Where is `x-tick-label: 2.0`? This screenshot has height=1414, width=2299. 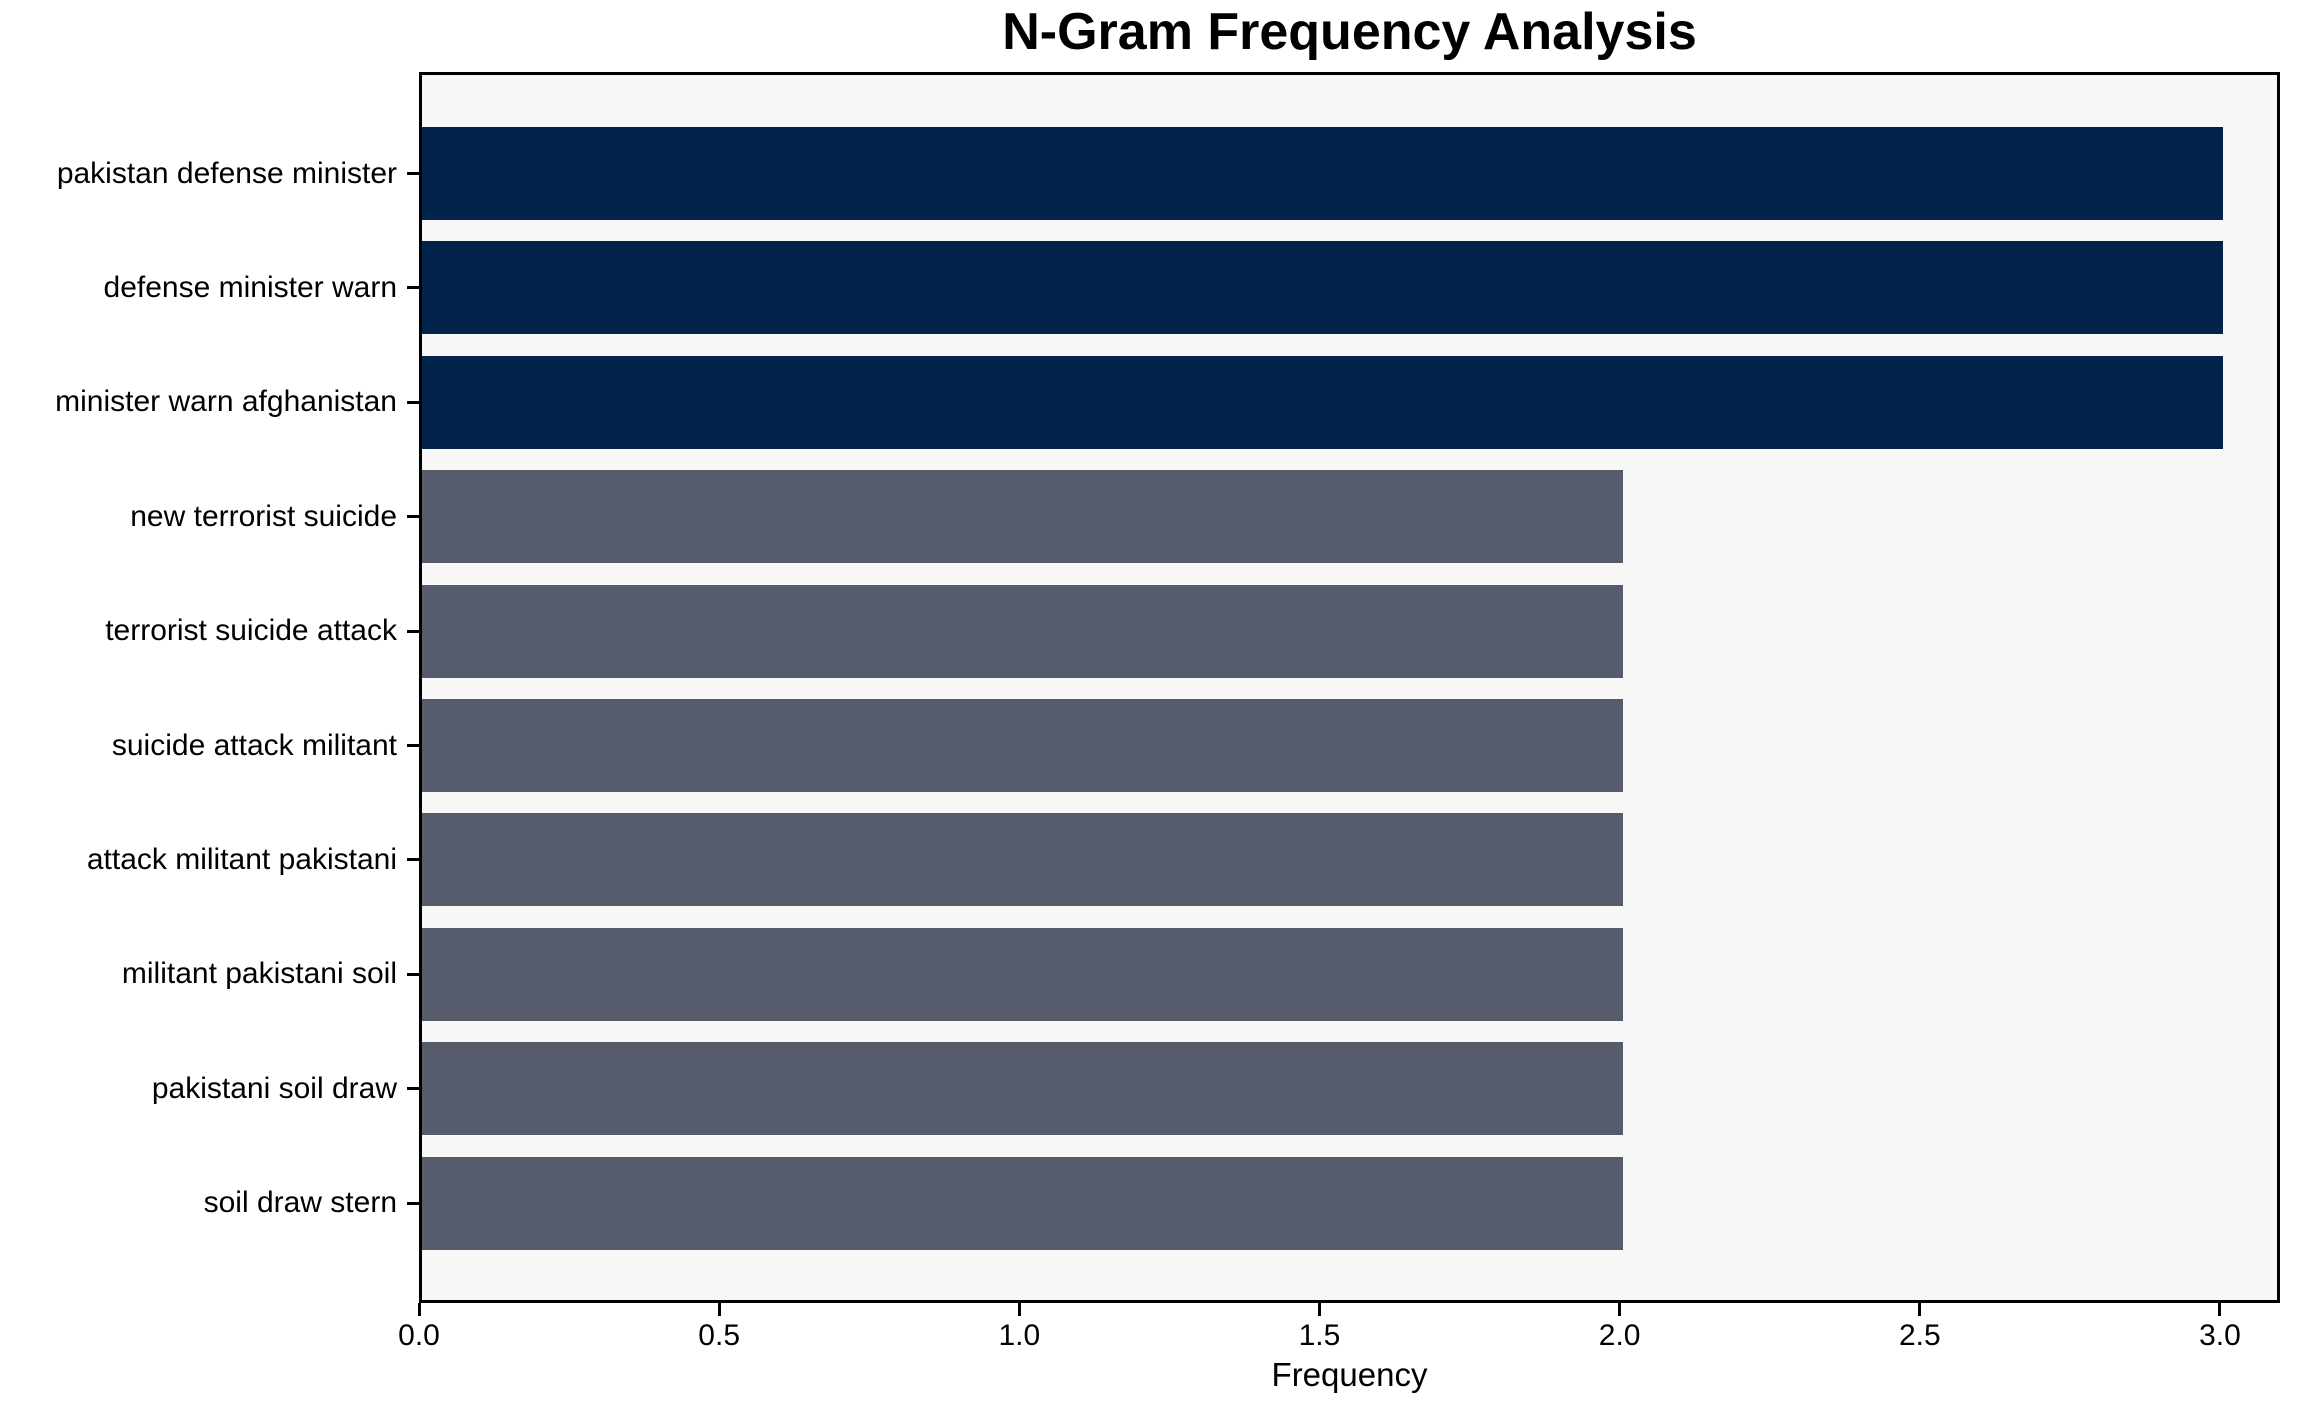
x-tick-label: 2.0 is located at coordinates (1619, 1335).